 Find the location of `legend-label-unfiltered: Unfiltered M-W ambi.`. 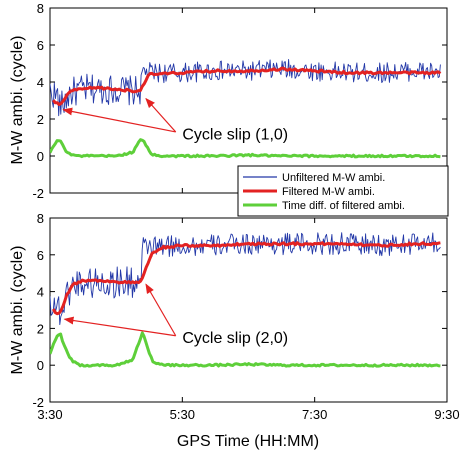

legend-label-unfiltered: Unfiltered M-W ambi. is located at coordinates (333, 178).